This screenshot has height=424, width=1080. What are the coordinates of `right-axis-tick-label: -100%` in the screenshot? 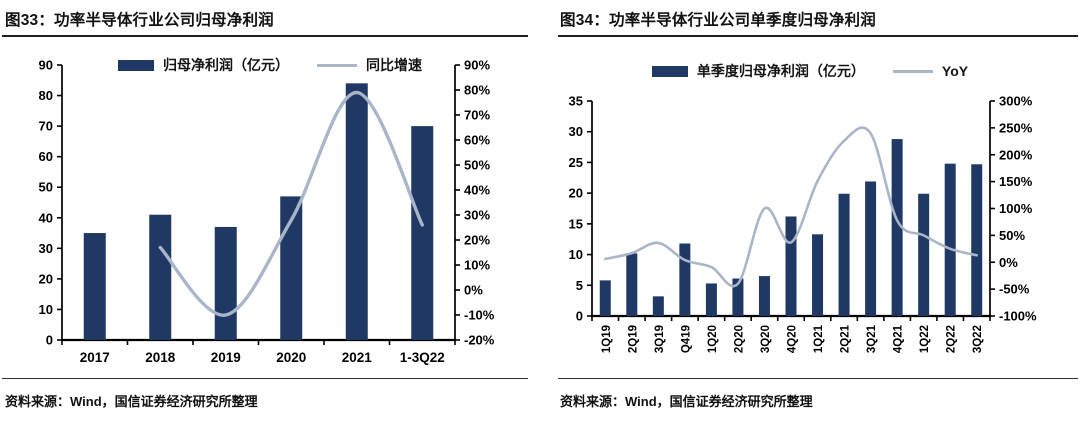 It's located at (1018, 316).